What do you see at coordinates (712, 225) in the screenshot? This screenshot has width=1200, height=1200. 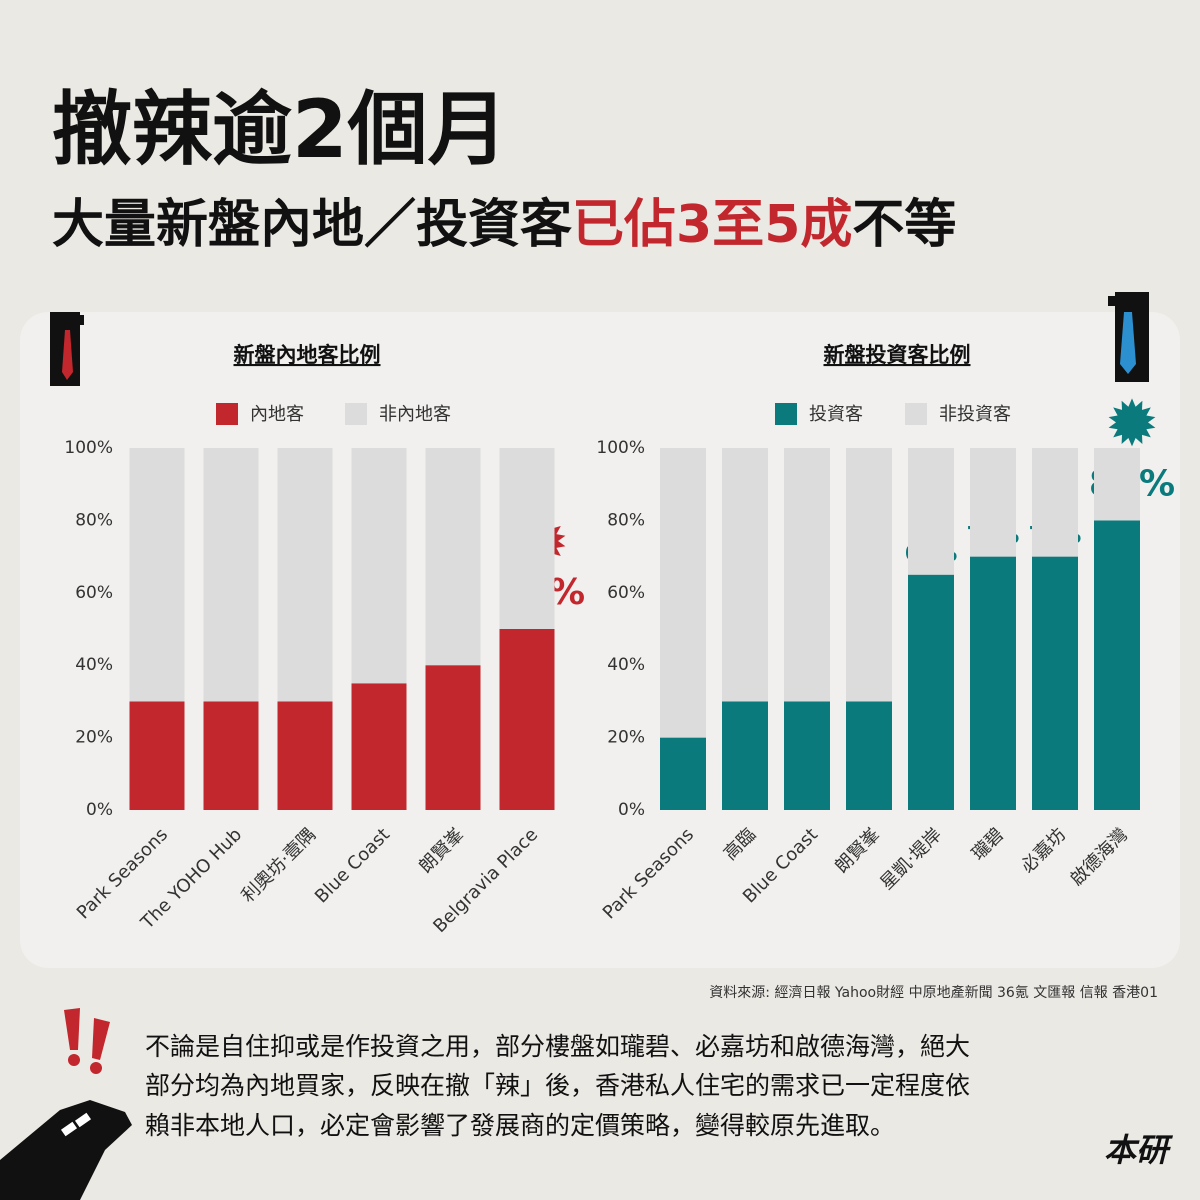 I see `subtitle-highlight: 已佔3至5成` at bounding box center [712, 225].